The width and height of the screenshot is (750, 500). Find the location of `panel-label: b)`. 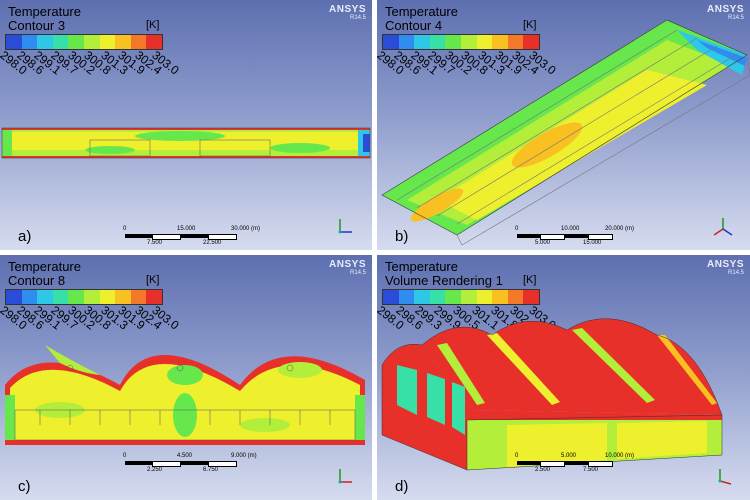

panel-label: b) is located at coordinates (402, 236).